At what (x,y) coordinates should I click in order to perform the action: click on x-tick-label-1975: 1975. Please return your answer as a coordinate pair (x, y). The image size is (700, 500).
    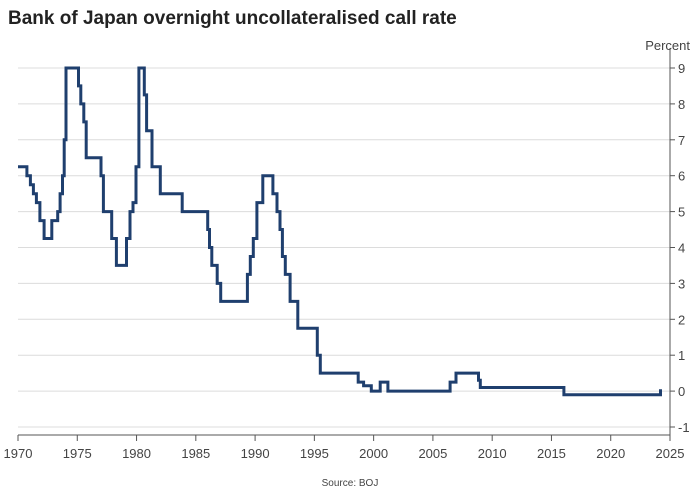
    Looking at the image, I should click on (77, 453).